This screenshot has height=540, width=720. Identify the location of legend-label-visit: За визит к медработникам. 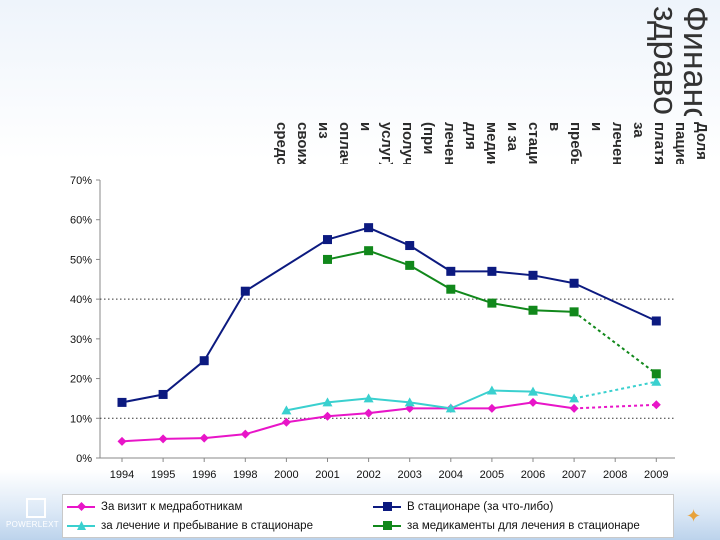
(172, 507).